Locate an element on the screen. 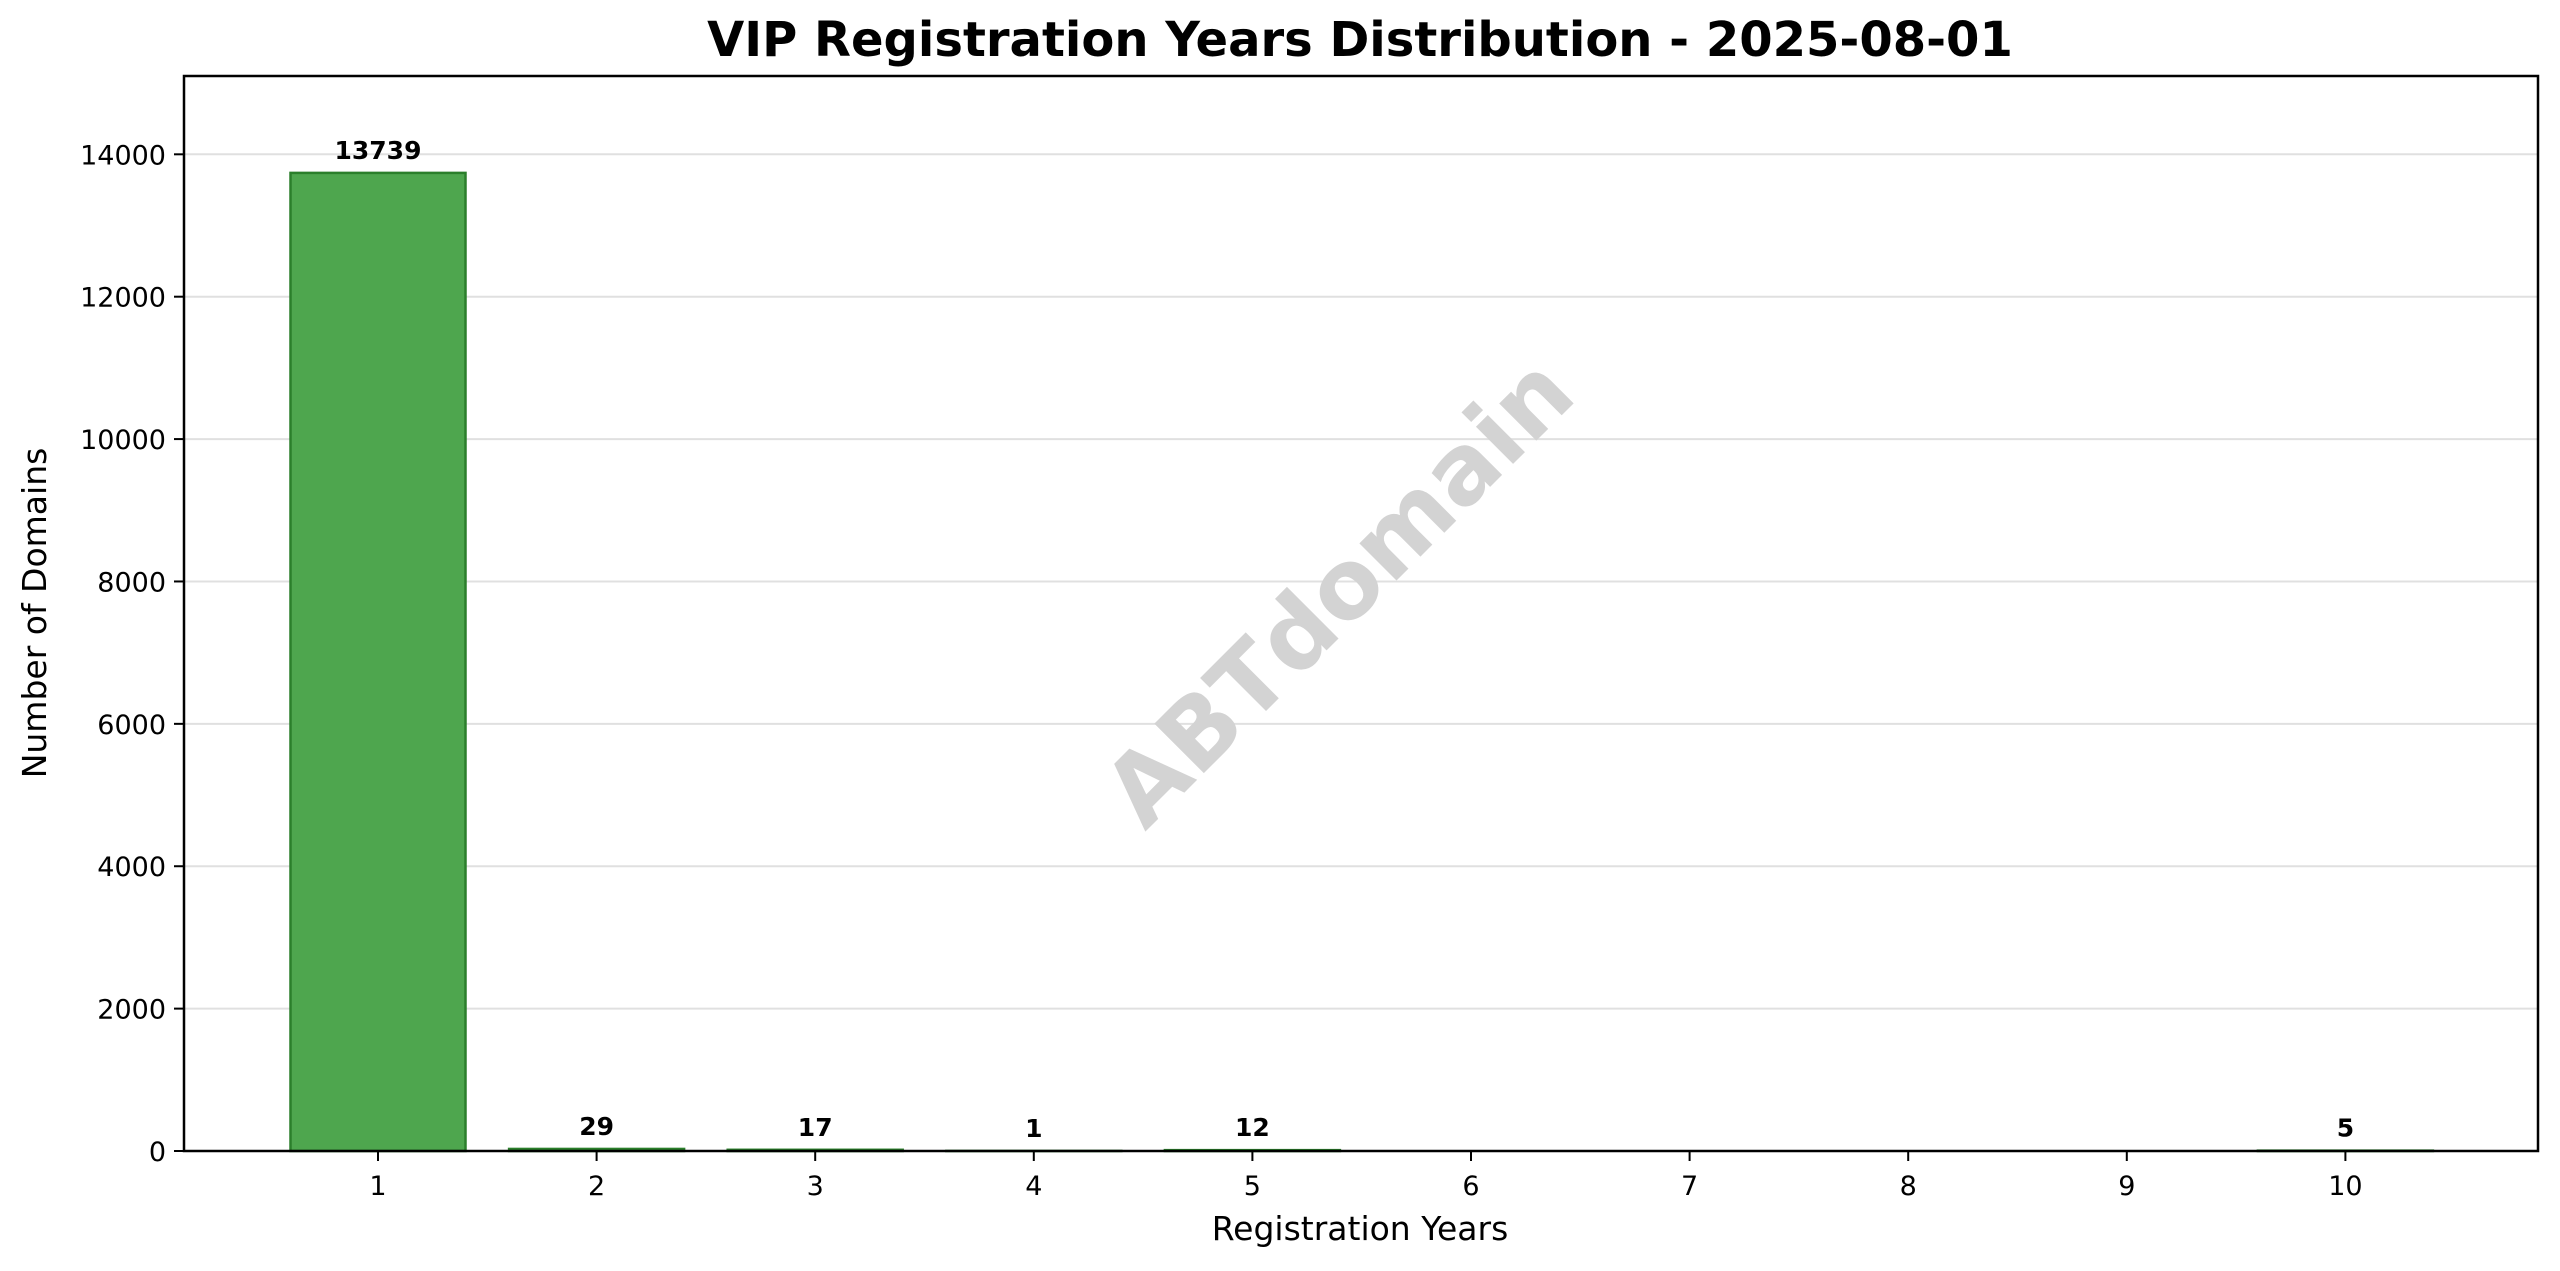 The image size is (2560, 1271). data-label-5: 12 is located at coordinates (1252, 1127).